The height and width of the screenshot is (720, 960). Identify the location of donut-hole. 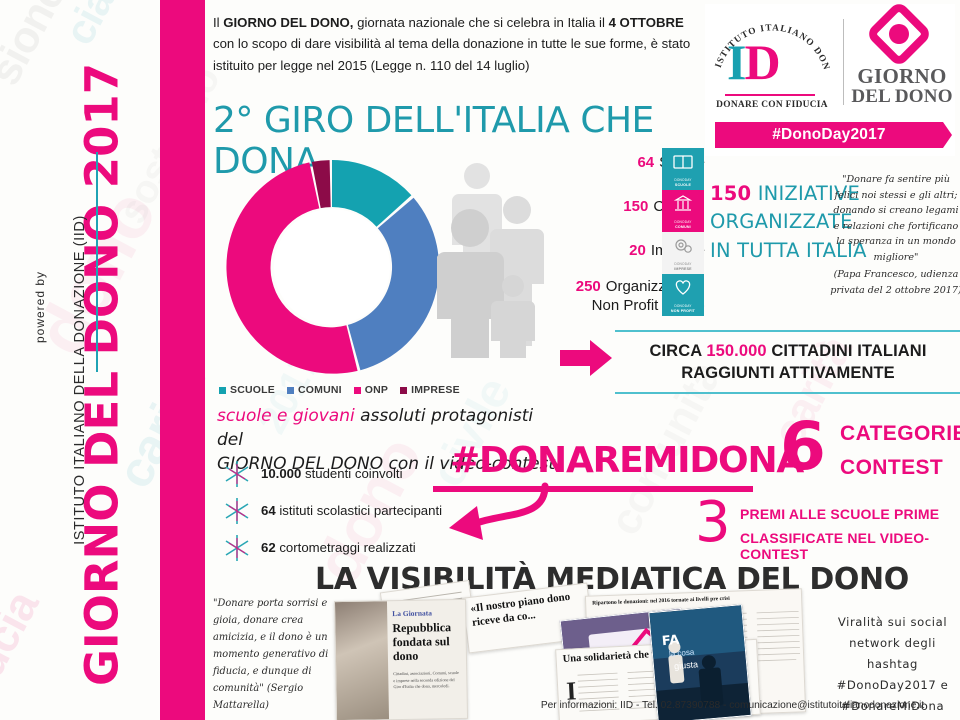
(332, 267).